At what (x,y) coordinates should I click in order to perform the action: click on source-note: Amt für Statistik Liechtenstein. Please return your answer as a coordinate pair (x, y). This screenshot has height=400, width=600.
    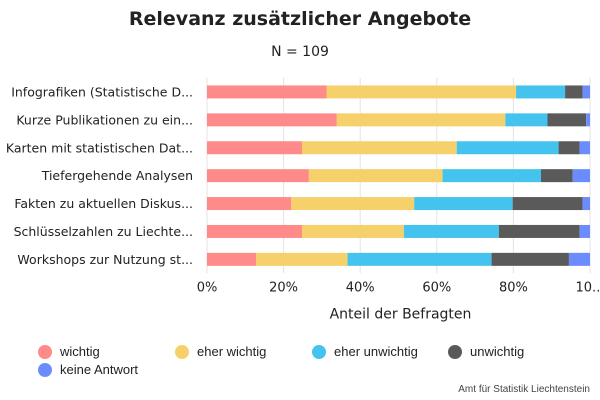
    Looking at the image, I should click on (524, 389).